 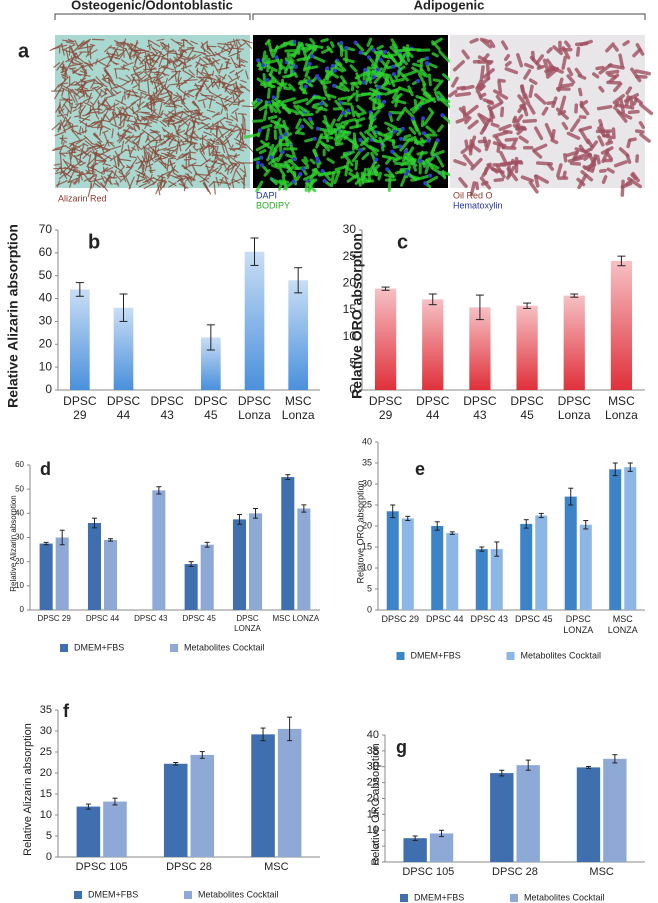 I want to click on y-tick-label: 30, so click(x=373, y=767).